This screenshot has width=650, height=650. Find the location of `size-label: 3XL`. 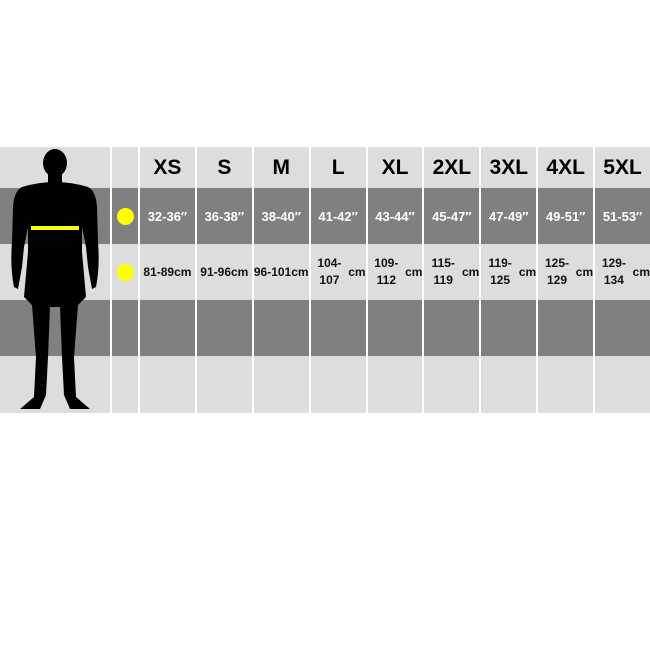

size-label: 3XL is located at coordinates (509, 167).